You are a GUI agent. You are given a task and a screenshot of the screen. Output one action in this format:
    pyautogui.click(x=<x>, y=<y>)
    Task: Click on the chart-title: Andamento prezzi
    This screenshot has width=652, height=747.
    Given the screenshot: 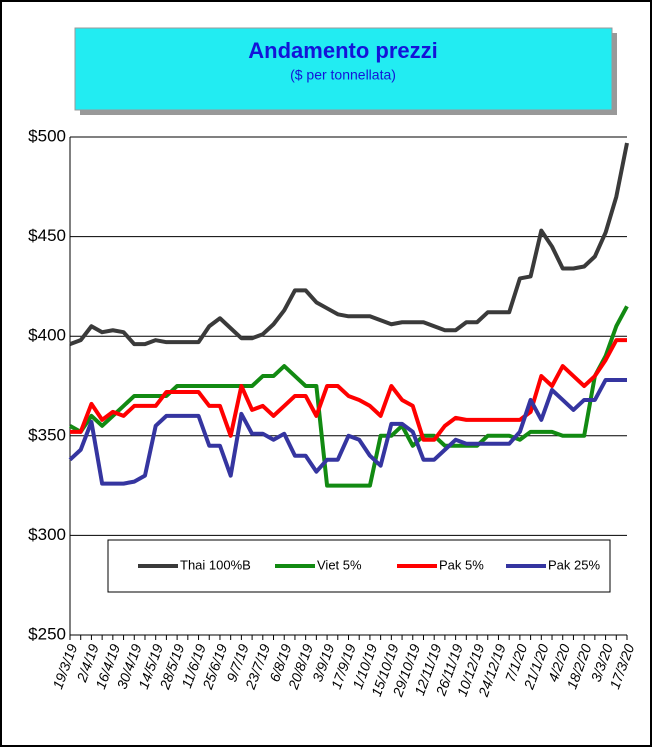 What is the action you would take?
    pyautogui.click(x=342, y=50)
    